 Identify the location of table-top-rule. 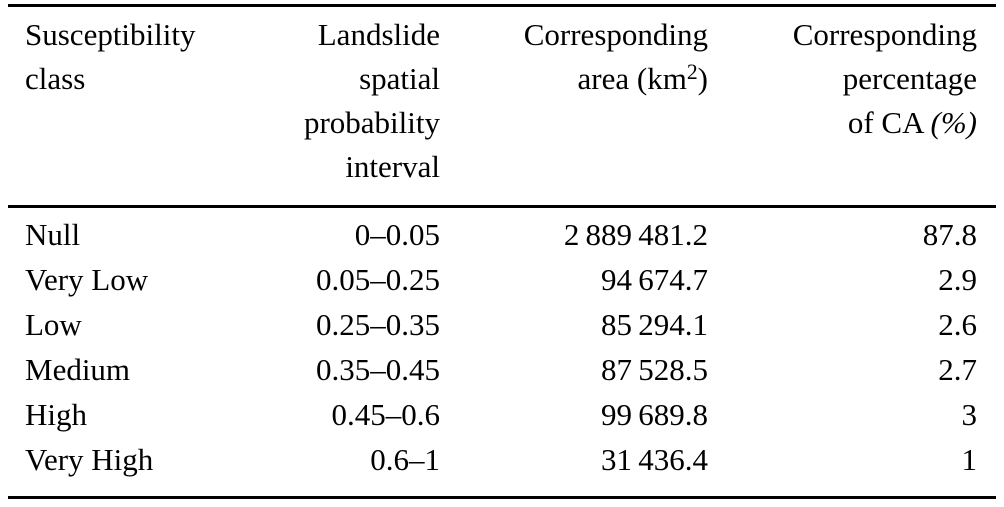
(502, 5).